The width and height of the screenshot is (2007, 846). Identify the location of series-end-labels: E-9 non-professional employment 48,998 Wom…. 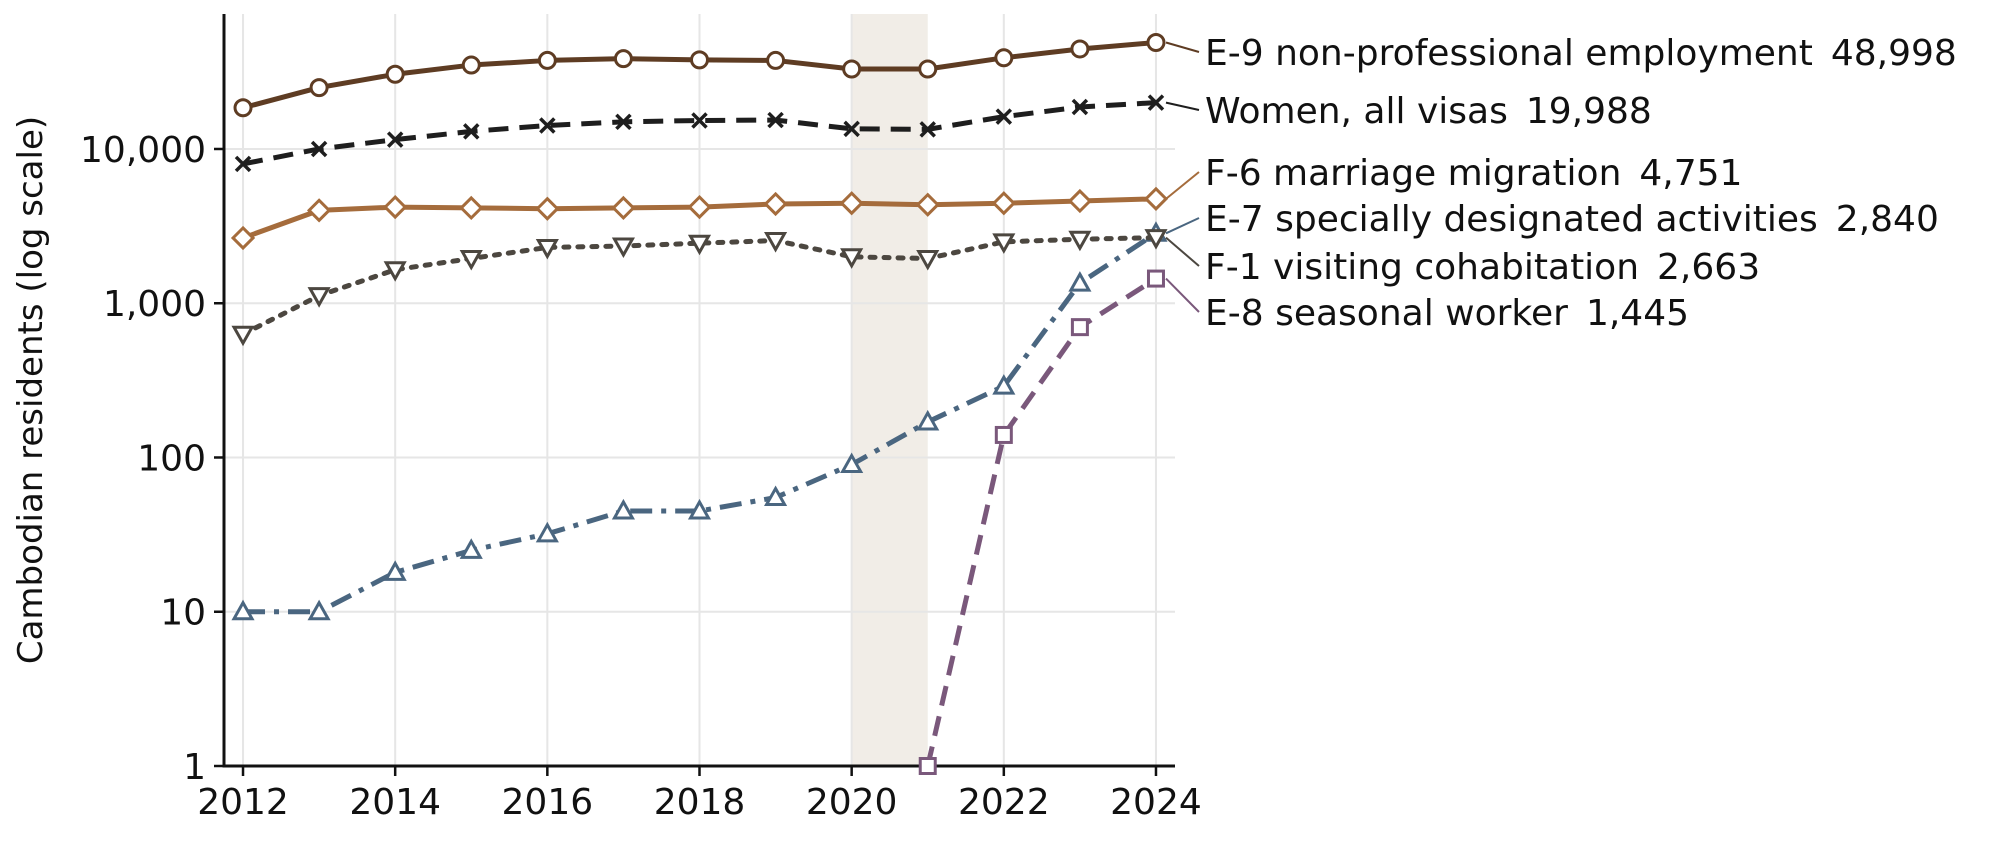
(1561, 183).